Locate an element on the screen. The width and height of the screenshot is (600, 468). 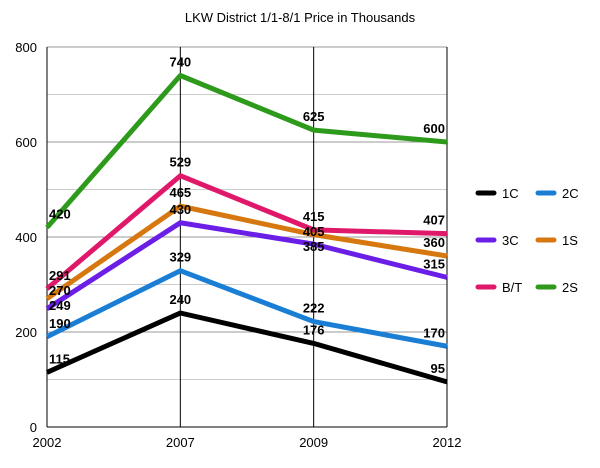
x-tick-label: 2012 is located at coordinates (447, 442).